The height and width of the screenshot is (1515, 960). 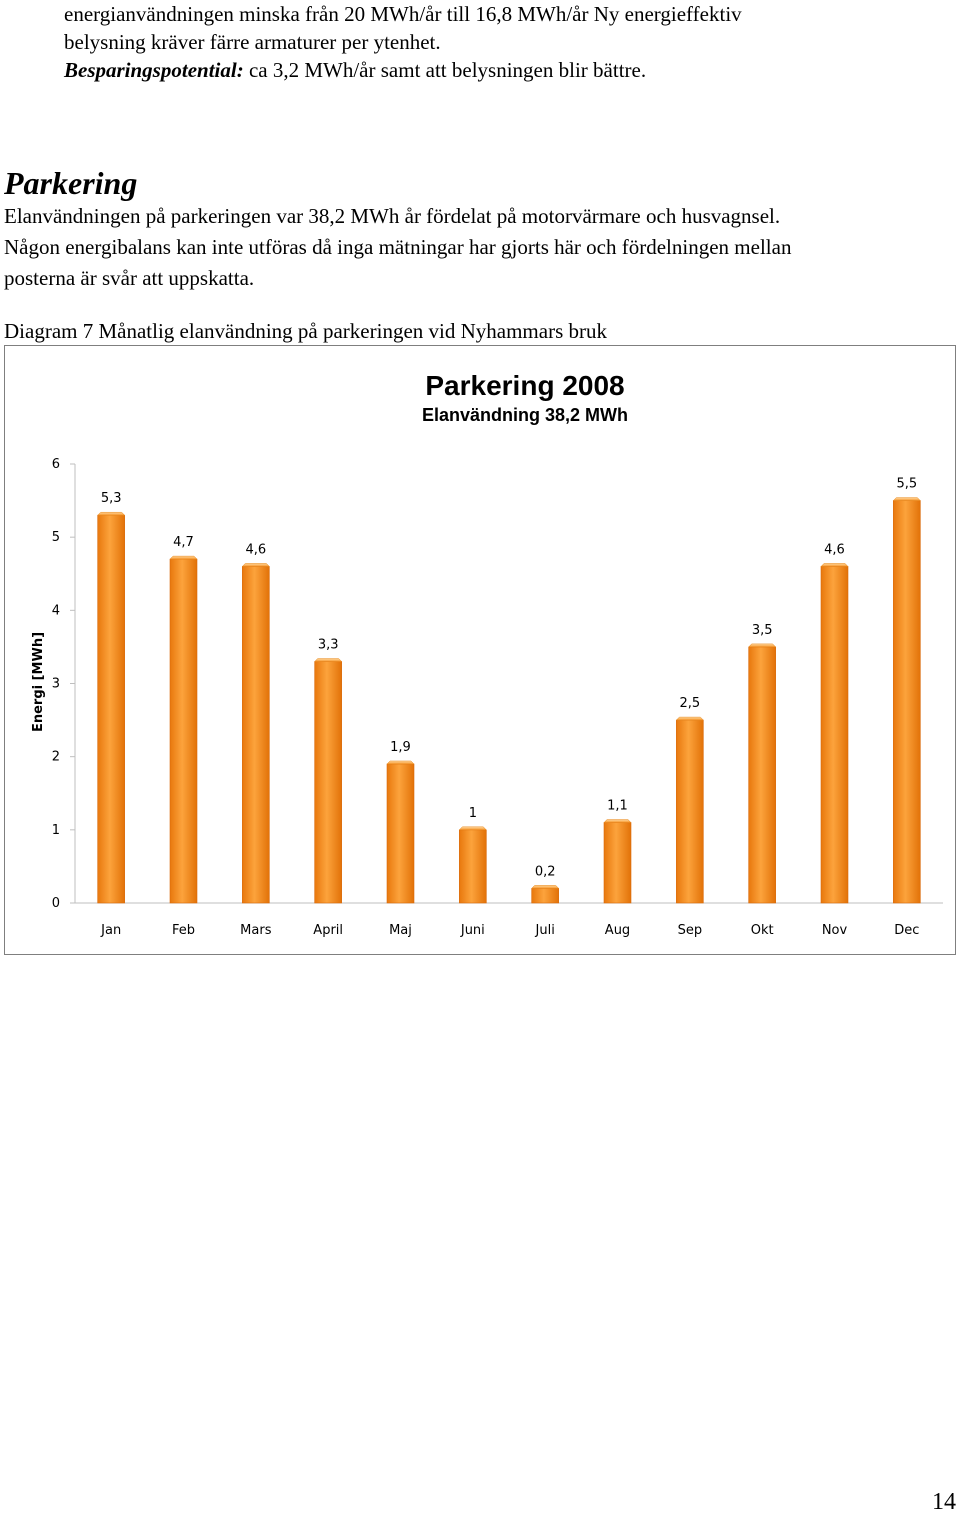 I want to click on savings-label: Besparingspotential:, so click(x=154, y=70).